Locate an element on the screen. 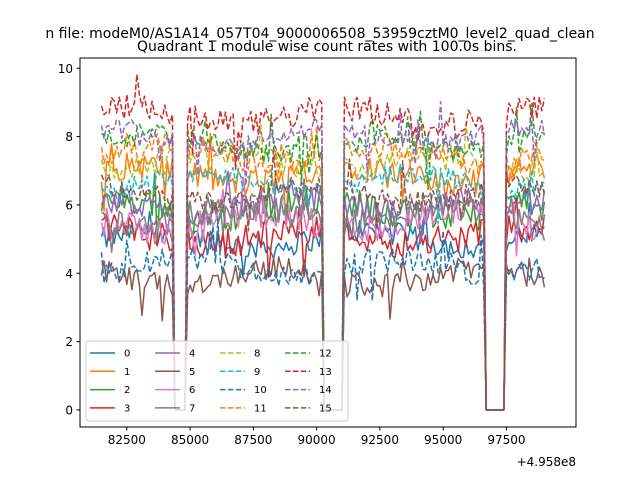 The width and height of the screenshot is (640, 480). legend-label-10: 10 is located at coordinates (260, 390).